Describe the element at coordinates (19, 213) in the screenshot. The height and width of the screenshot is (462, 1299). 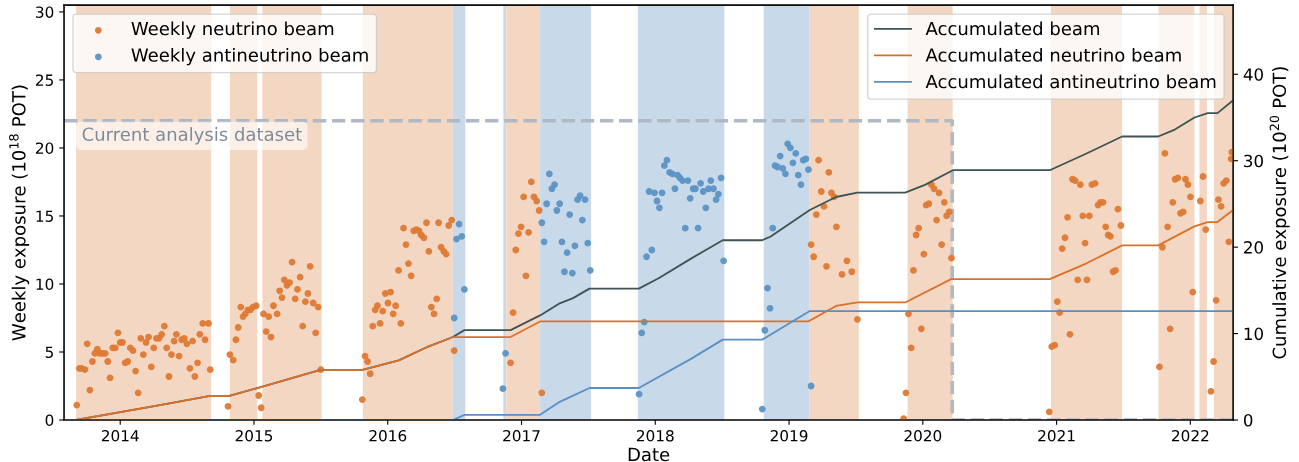
I see `y-axis-title: Weekly exposure (10$^{18}$ POT)` at that location.